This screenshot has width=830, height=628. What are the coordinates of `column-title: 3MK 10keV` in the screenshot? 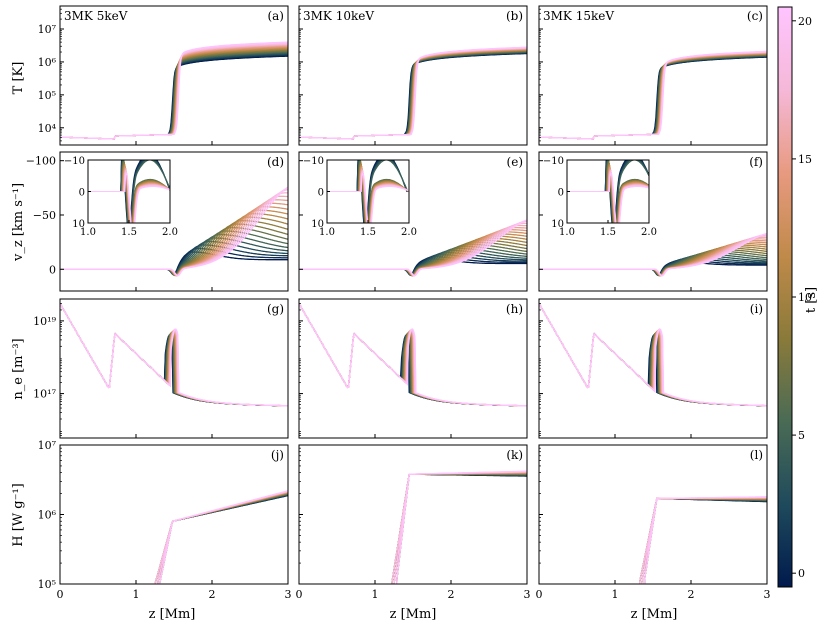 It's located at (338, 16).